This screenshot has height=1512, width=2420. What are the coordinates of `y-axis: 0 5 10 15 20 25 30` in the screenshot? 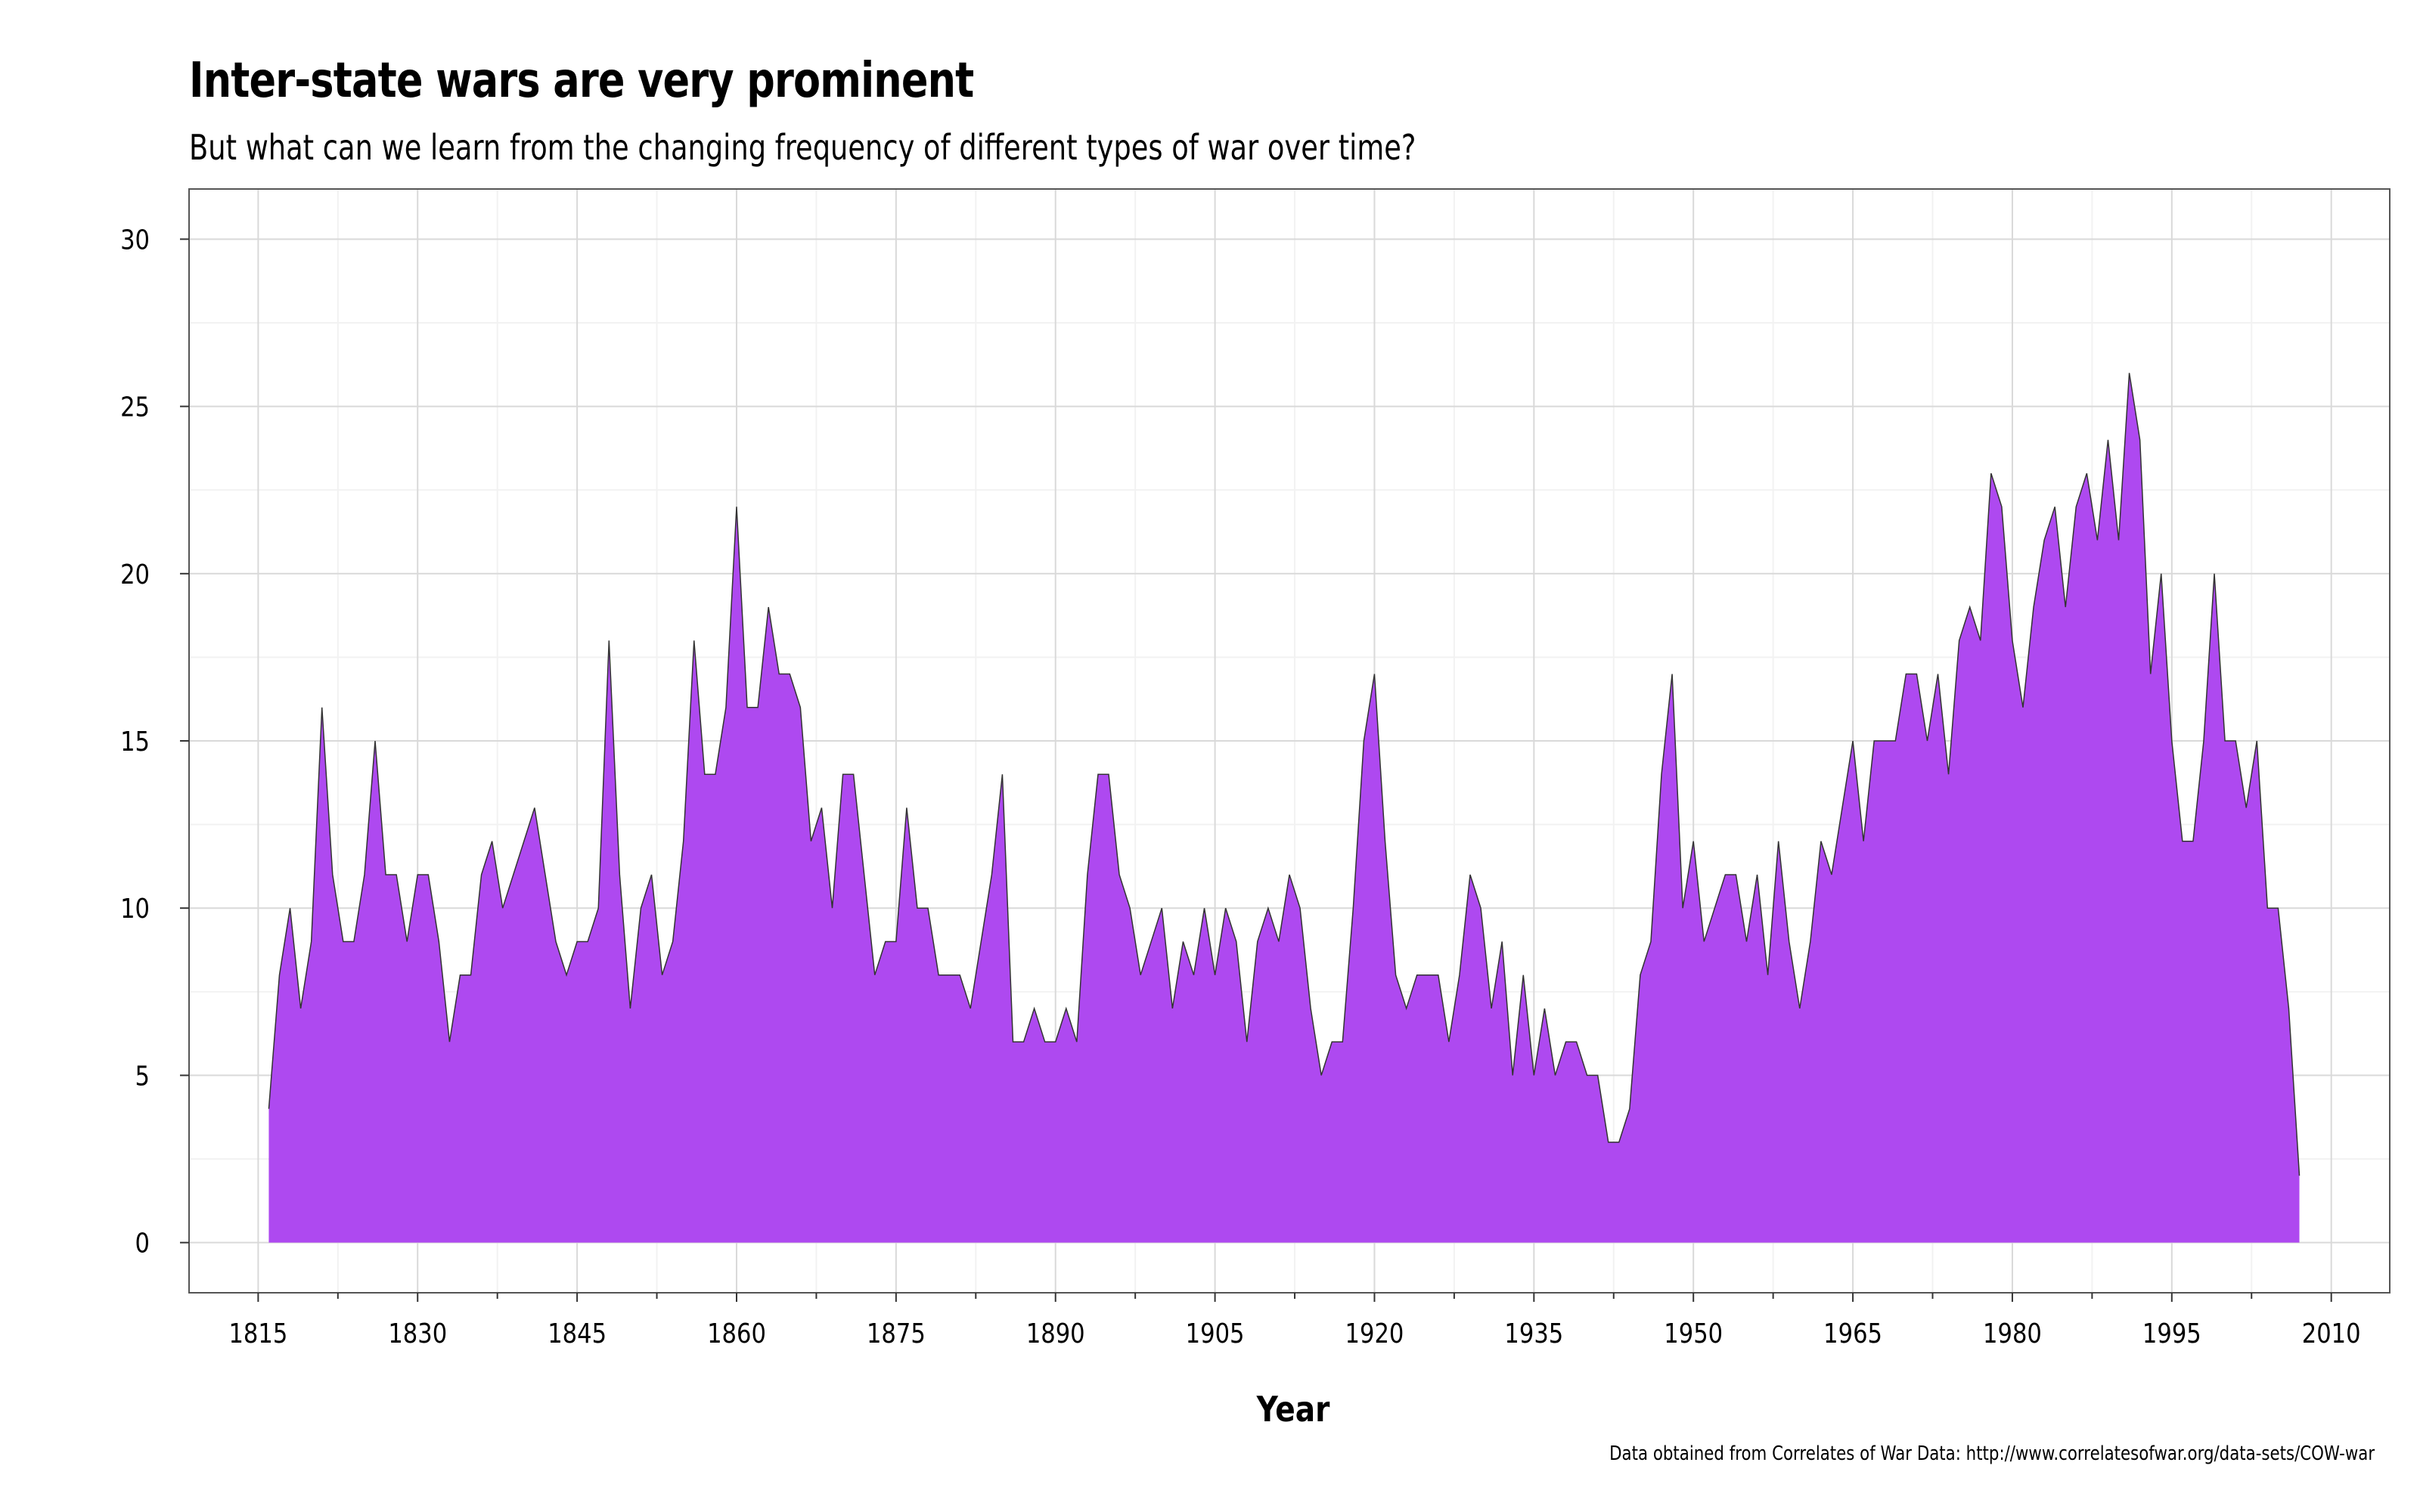 It's located at (154, 741).